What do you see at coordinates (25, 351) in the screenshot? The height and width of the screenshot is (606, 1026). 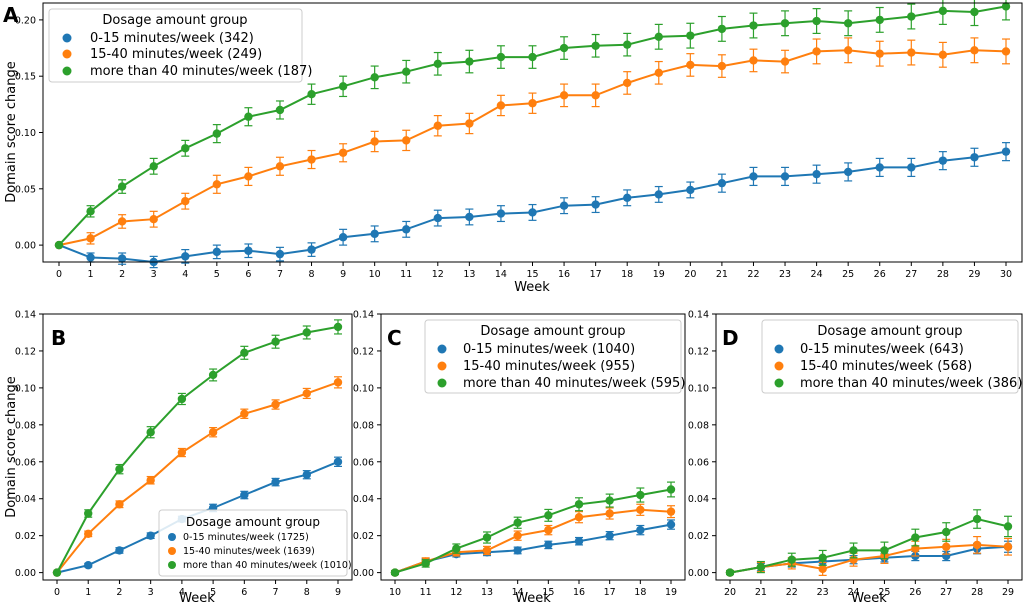 I see `panel-b-ytick-label: 0.12` at bounding box center [25, 351].